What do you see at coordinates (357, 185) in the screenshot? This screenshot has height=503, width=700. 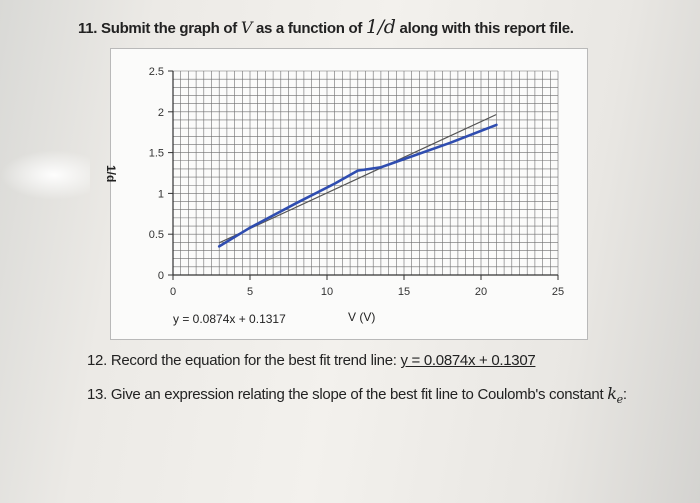 I see `data-series-line` at bounding box center [357, 185].